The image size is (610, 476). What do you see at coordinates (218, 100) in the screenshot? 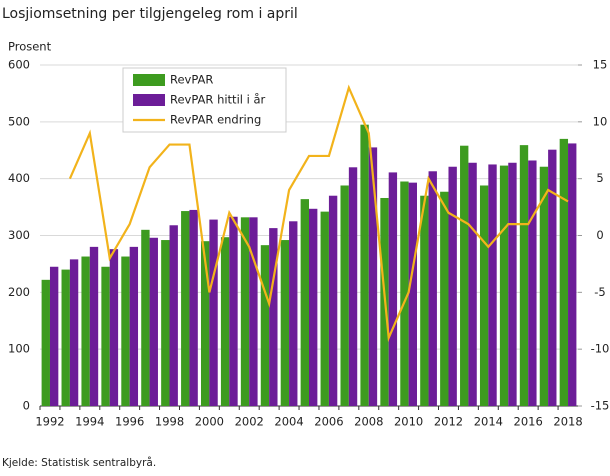
I see `legend-label: RevPAR hittil i år` at bounding box center [218, 100].